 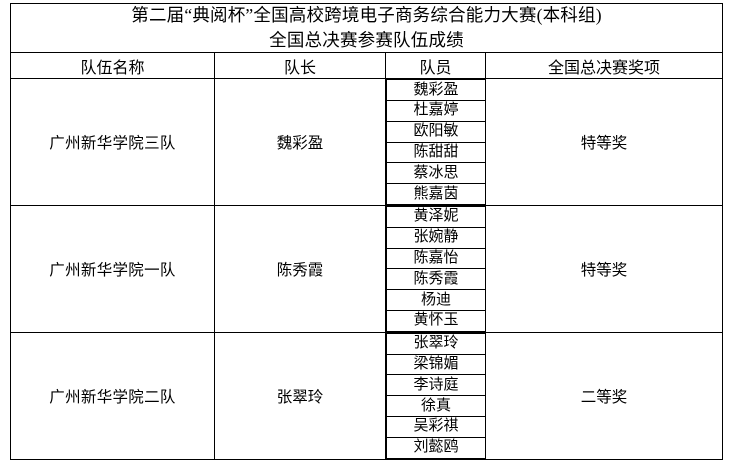 What do you see at coordinates (435, 66) in the screenshot?
I see `column-header-members: 队员` at bounding box center [435, 66].